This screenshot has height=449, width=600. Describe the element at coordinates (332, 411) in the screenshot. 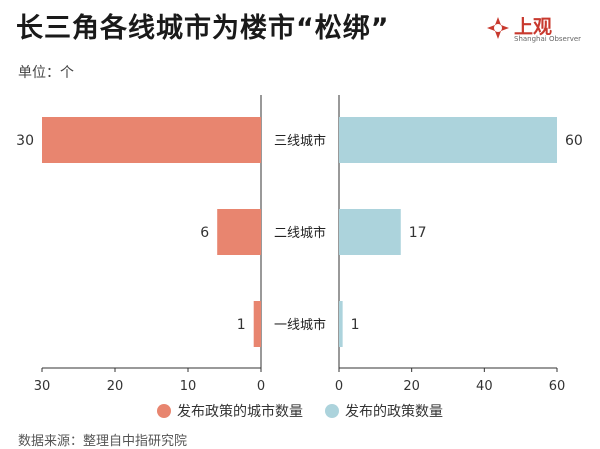

I see `legend-swatch-right` at that location.